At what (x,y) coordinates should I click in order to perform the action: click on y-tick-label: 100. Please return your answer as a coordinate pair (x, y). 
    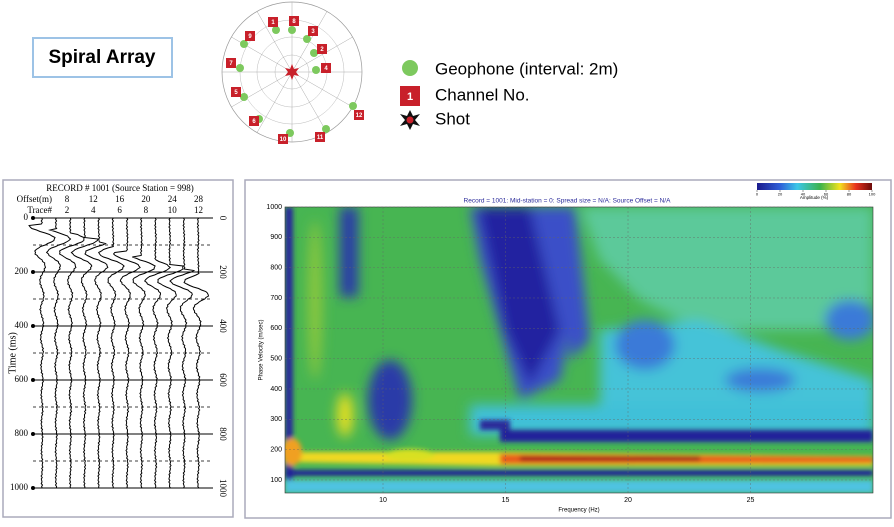
    Looking at the image, I should click on (276, 480).